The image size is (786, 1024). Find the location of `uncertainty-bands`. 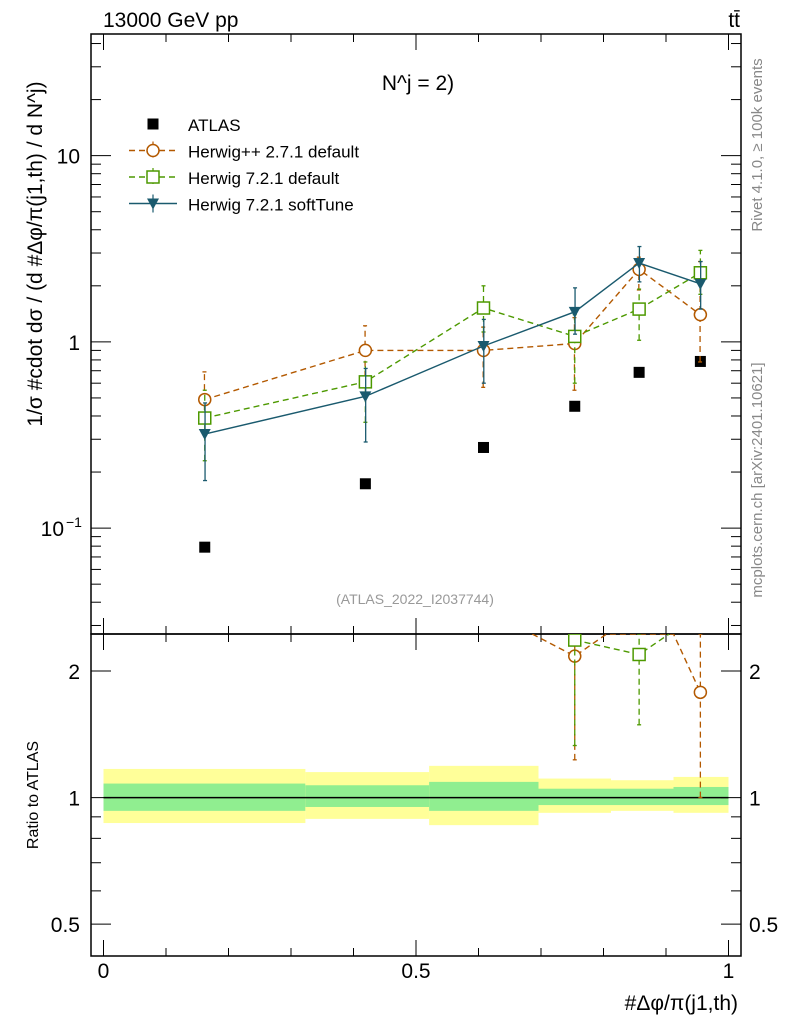

uncertainty-bands is located at coordinates (416, 795).